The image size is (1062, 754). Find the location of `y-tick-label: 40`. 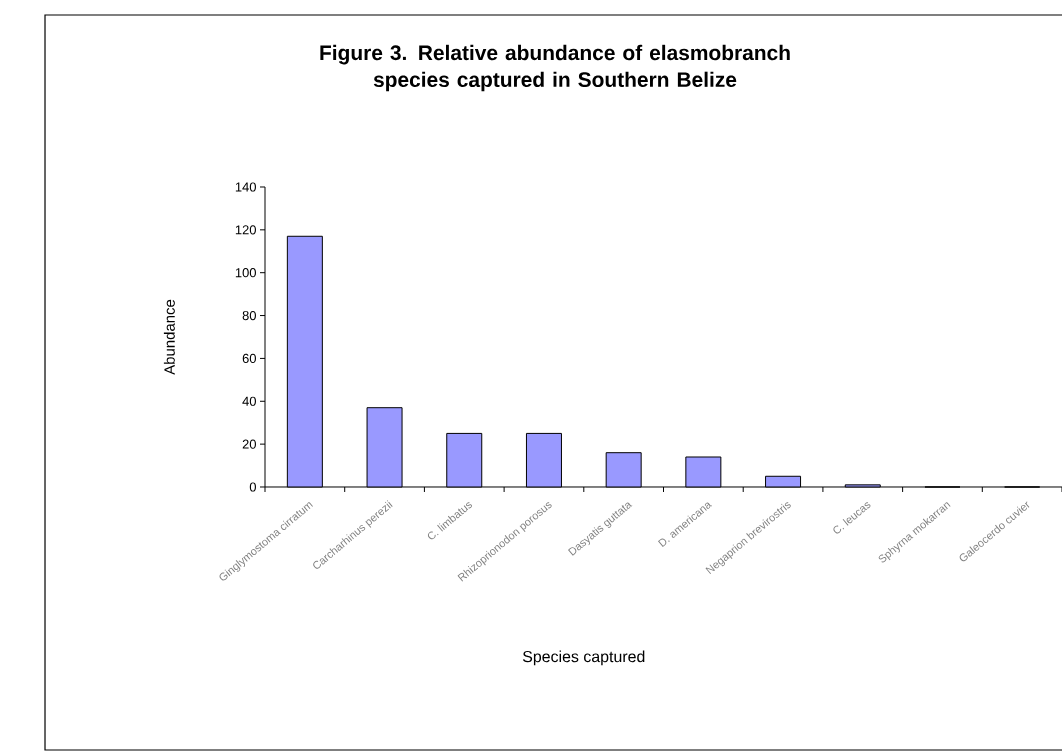

y-tick-label: 40 is located at coordinates (249, 401).